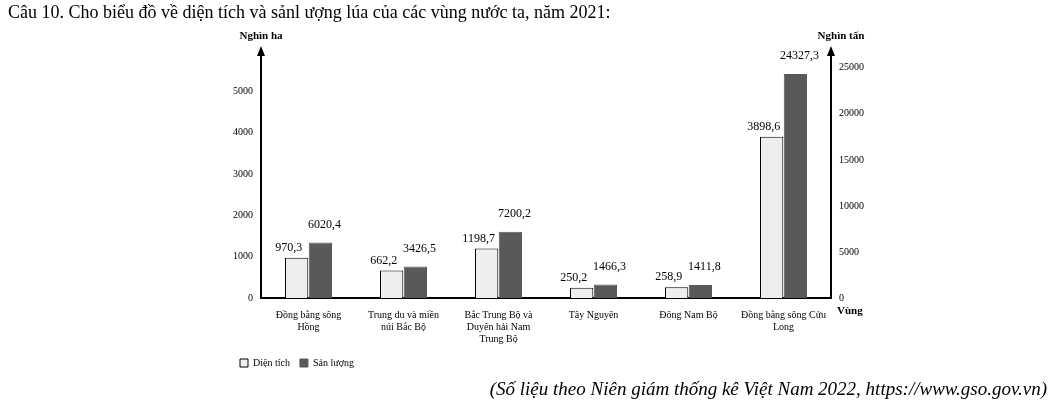 This screenshot has height=409, width=1057. Describe the element at coordinates (419, 247) in the screenshot. I see `data-label: 3426,5` at that location.